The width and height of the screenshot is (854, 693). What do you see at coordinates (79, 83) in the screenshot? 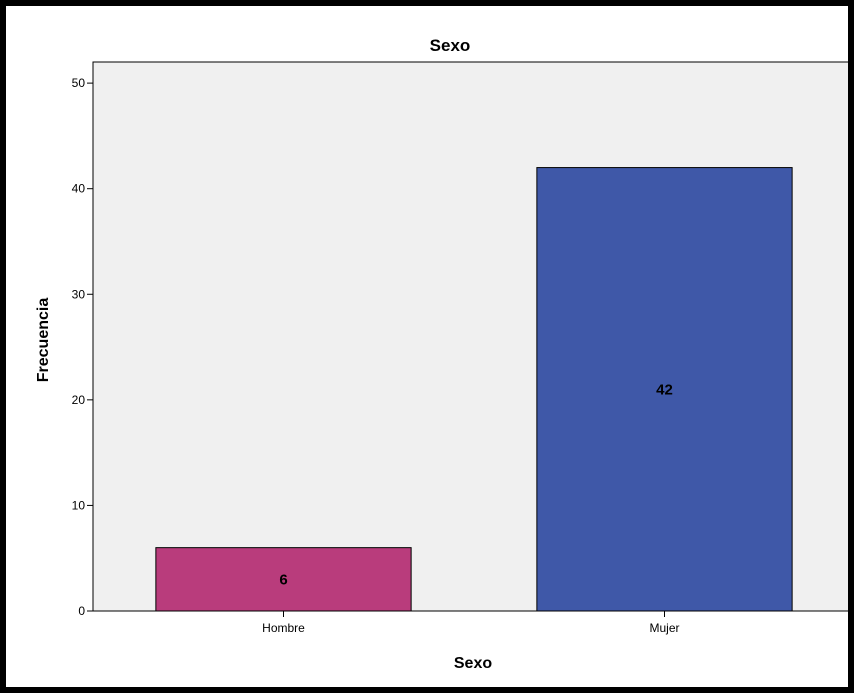
I see `y-tick-label: 50` at bounding box center [79, 83].